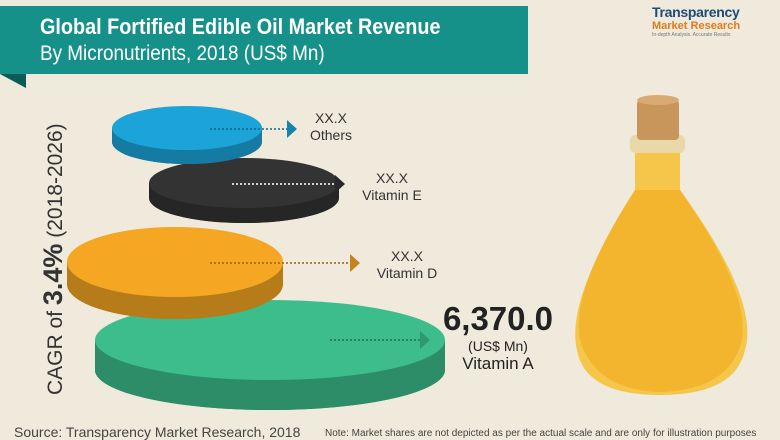 The height and width of the screenshot is (440, 780). I want to click on disc-vitamin-d, so click(175, 262).